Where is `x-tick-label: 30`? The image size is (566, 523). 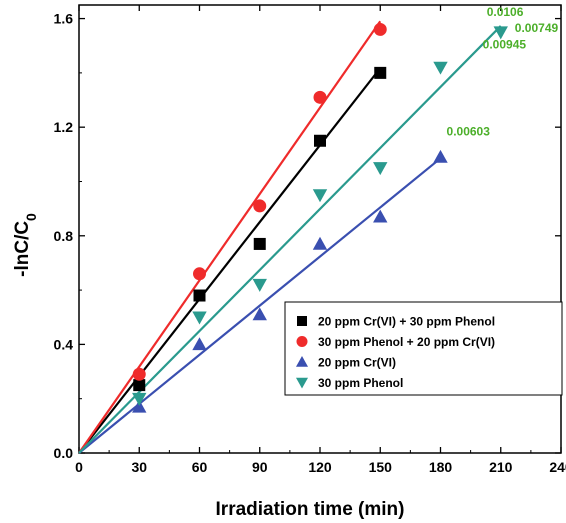 x-tick-label: 30 is located at coordinates (139, 467).